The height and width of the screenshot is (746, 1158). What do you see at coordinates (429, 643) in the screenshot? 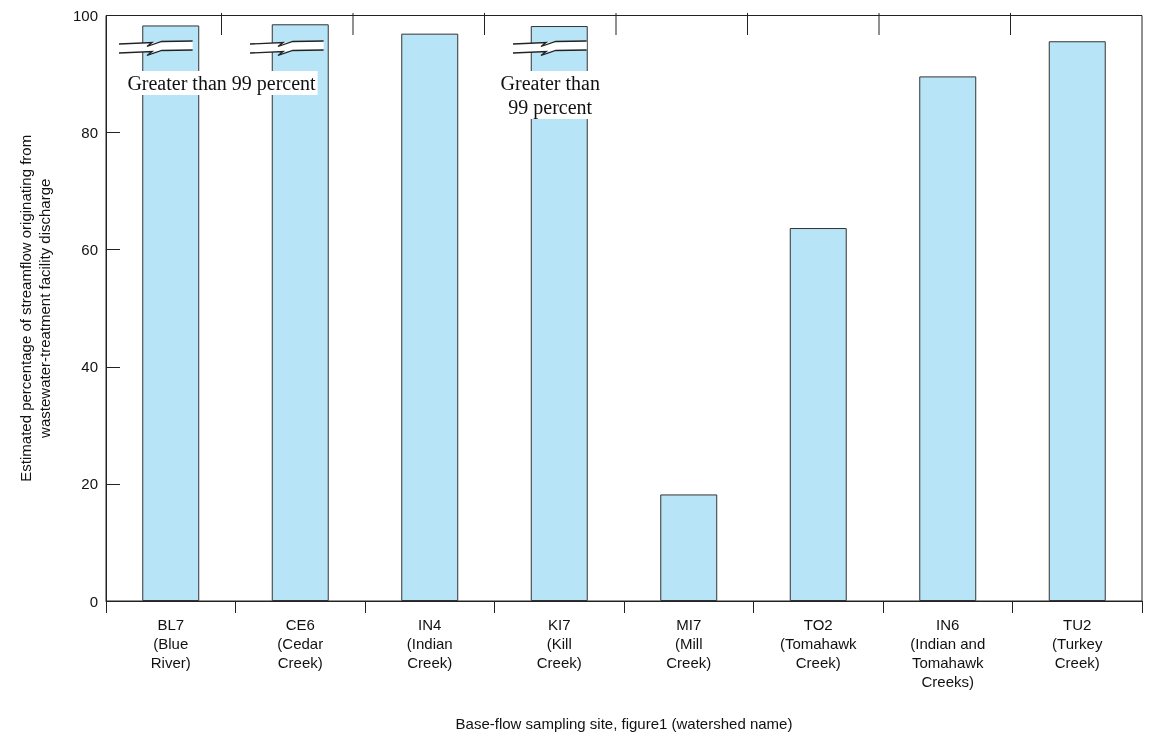
I see `x-tick-label: IN4 (Indian Creek)` at bounding box center [429, 643].